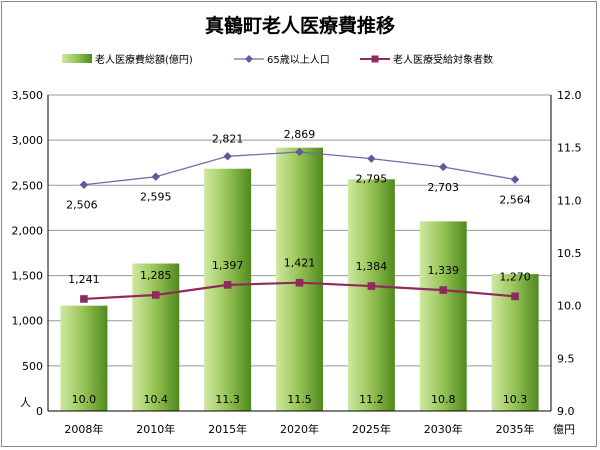  Describe the element at coordinates (25, 402) in the screenshot. I see `left-axis-unit: 人` at that location.